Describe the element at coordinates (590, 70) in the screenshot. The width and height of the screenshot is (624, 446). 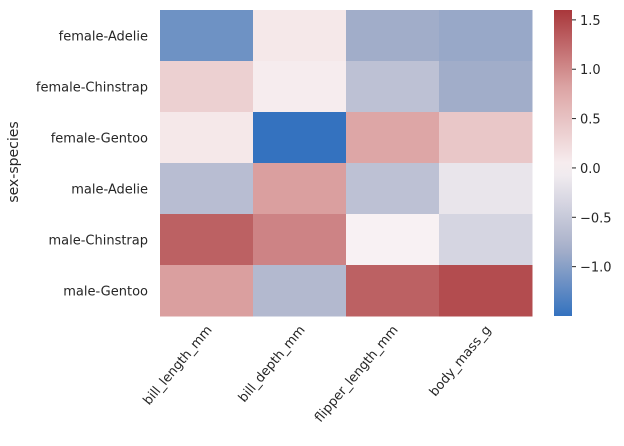
I see `colorbar-tick-label: 1.0` at that location.